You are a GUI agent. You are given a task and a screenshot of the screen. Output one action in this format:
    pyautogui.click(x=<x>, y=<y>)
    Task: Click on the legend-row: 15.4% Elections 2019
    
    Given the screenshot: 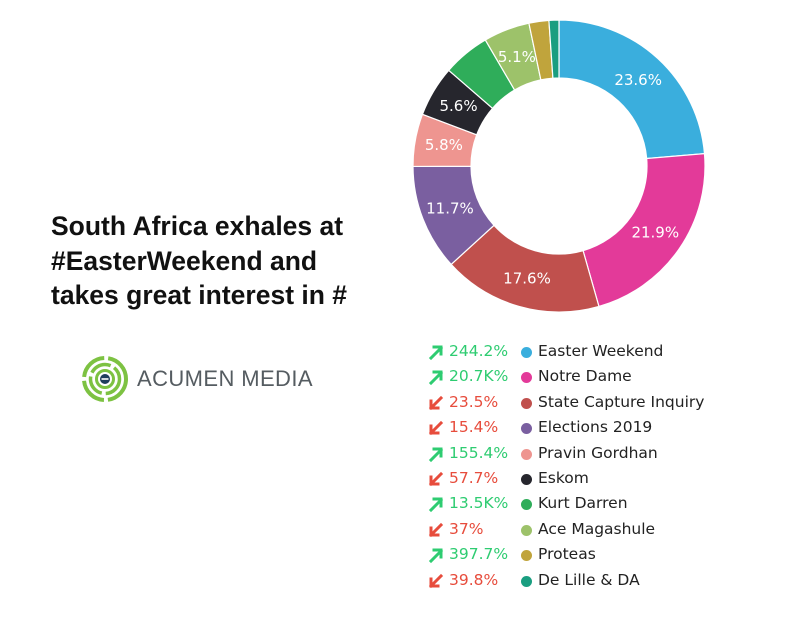 What is the action you would take?
    pyautogui.click(x=598, y=428)
    